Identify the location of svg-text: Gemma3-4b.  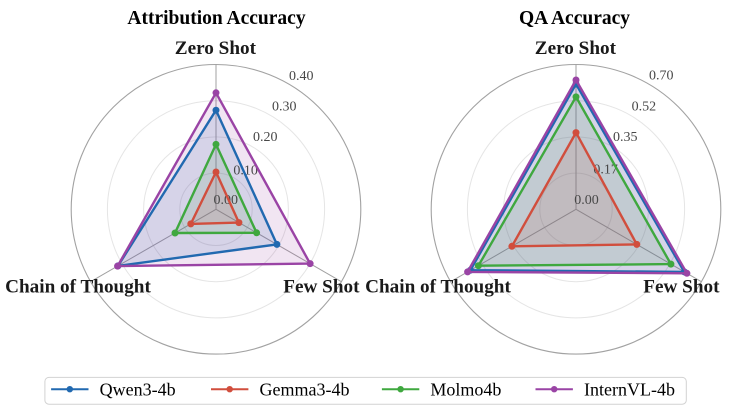
(305, 389).